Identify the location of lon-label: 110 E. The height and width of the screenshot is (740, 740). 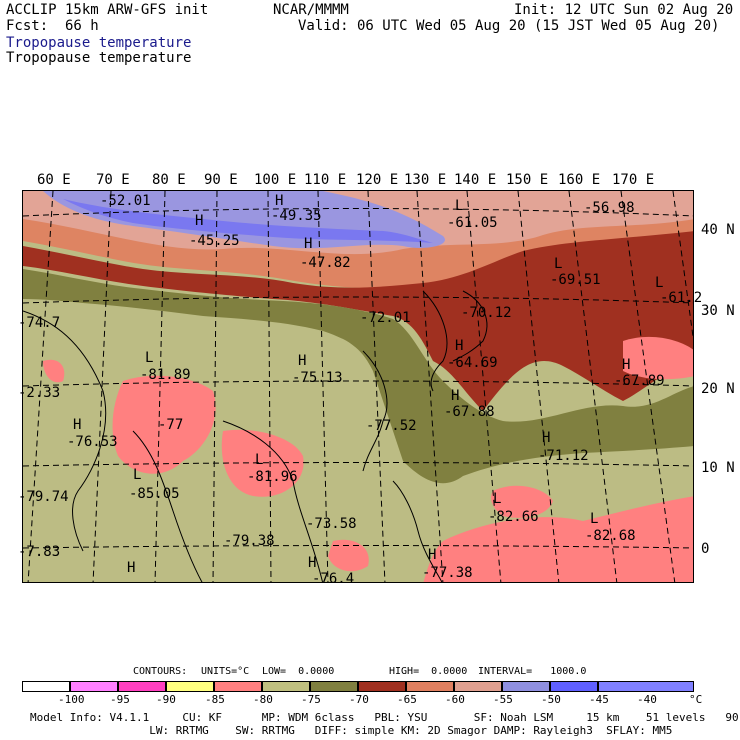
(325, 180).